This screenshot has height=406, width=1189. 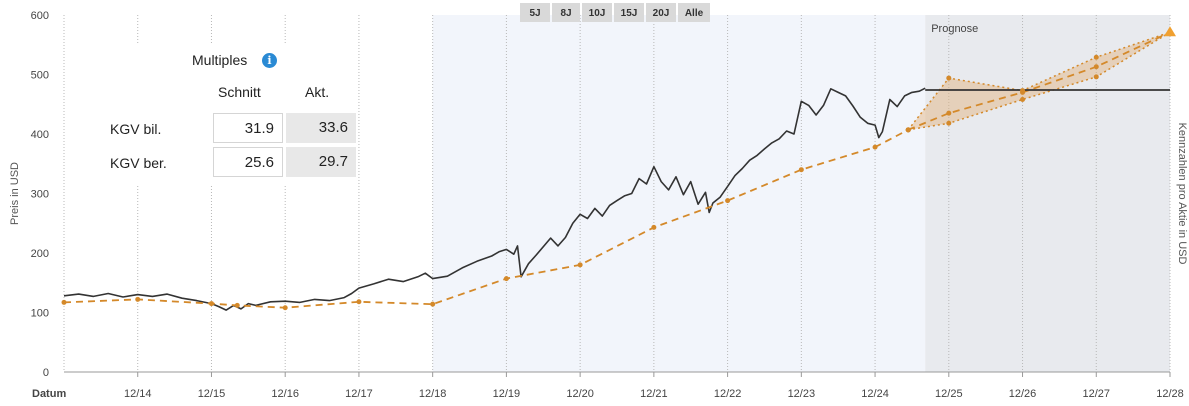 I want to click on range-button-label: 15J, so click(x=629, y=13).